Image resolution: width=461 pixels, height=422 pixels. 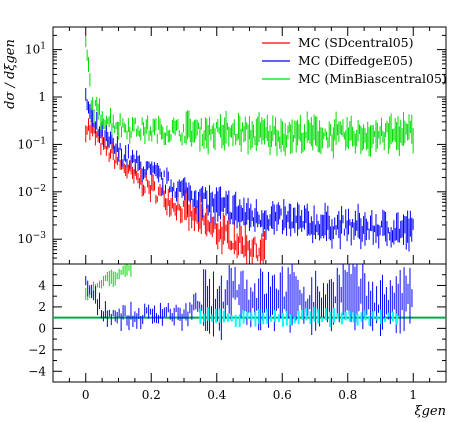 What do you see at coordinates (430, 411) in the screenshot?
I see `x-axis-title: ξgen` at bounding box center [430, 411].